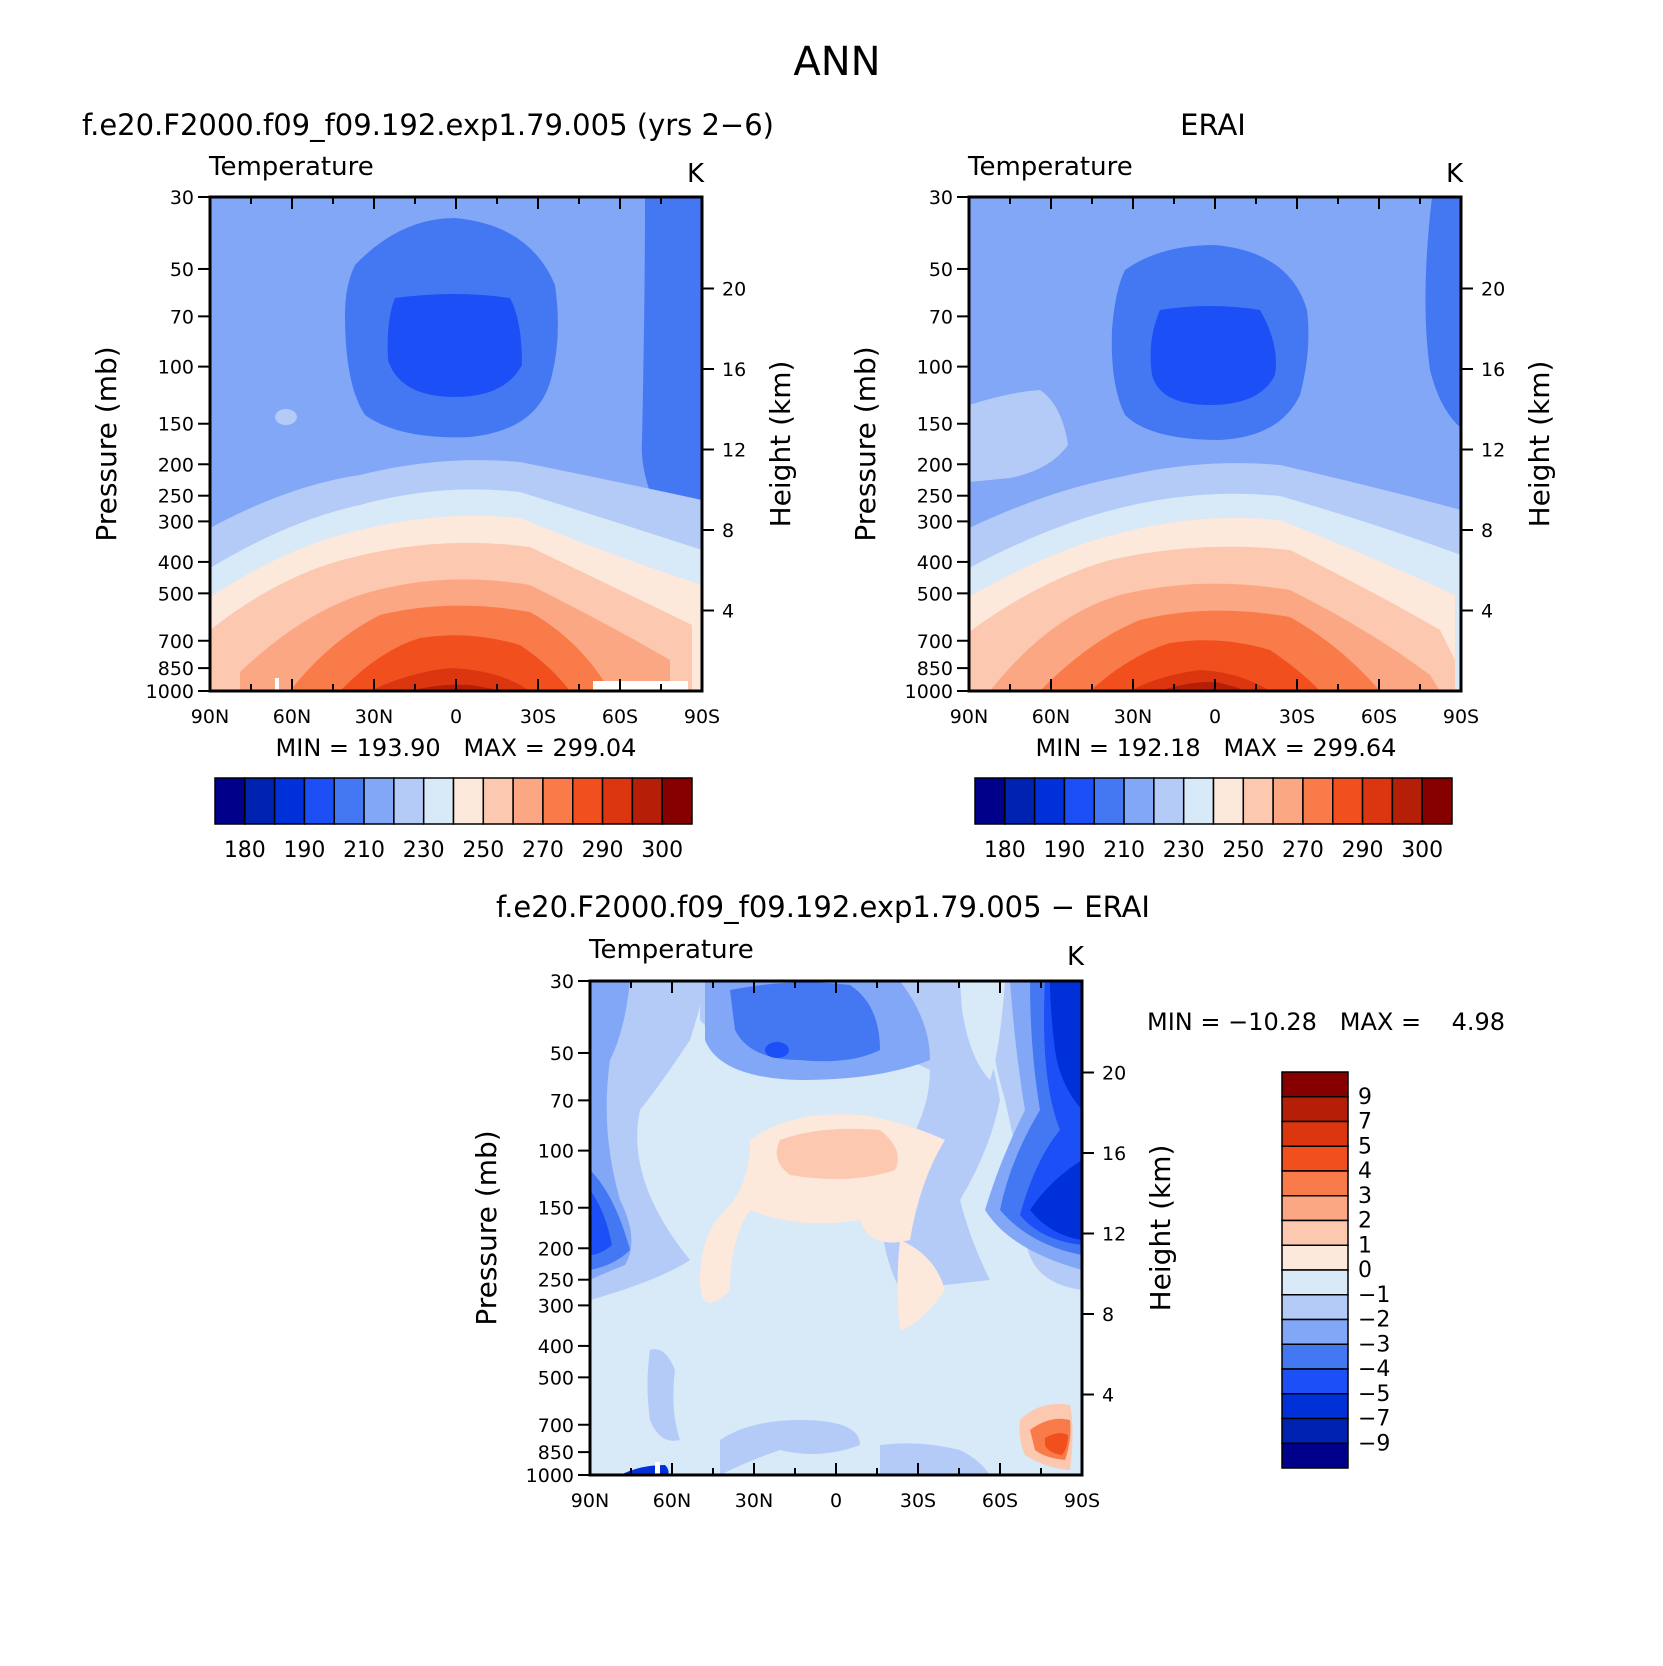 This screenshot has height=1666, width=1663. What do you see at coordinates (456, 748) in the screenshot?
I see `panel-model-stats: MIN = 193.90 MAX = 299.04` at bounding box center [456, 748].